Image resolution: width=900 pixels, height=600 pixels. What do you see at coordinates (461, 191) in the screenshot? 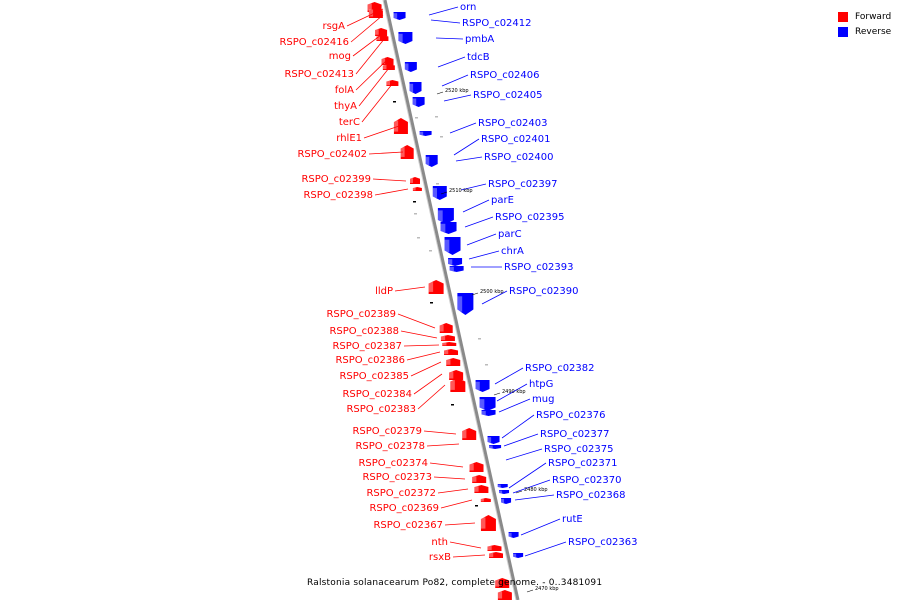
I see `scale-tick-label: 2510 kbp` at bounding box center [461, 191].